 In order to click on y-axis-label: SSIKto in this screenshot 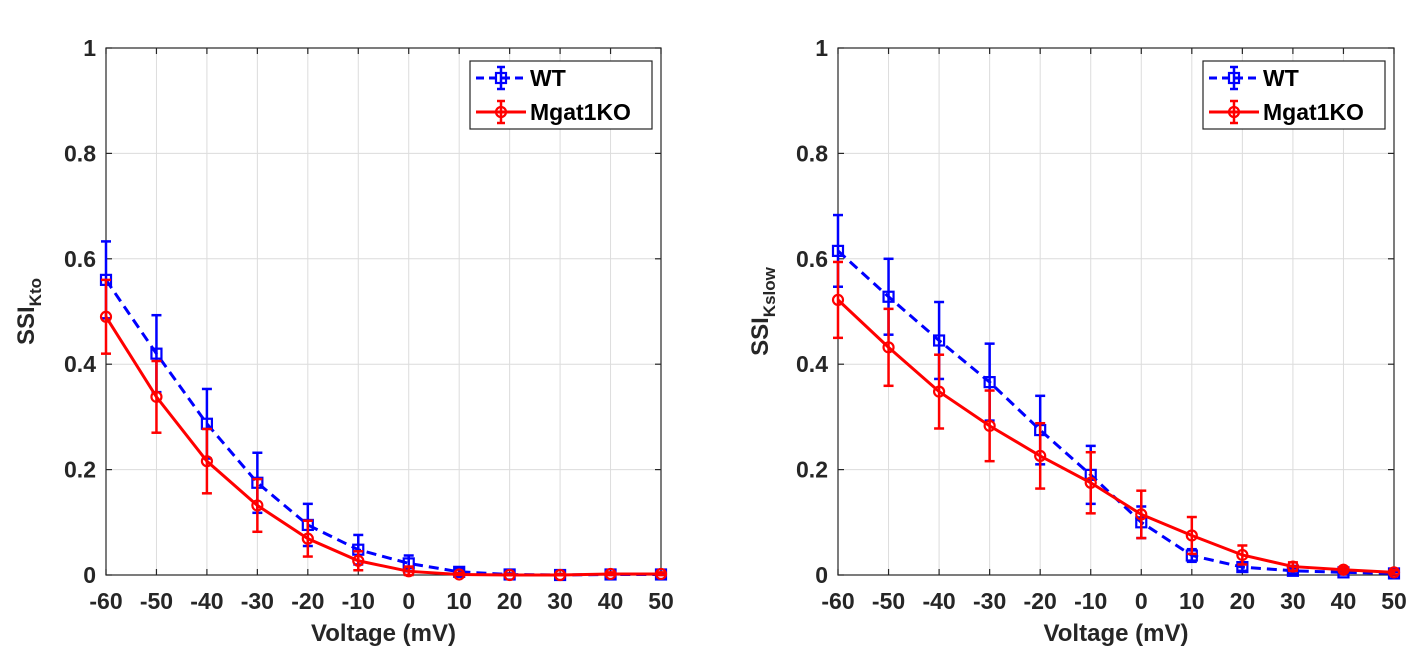, I will do `click(29, 311)`.